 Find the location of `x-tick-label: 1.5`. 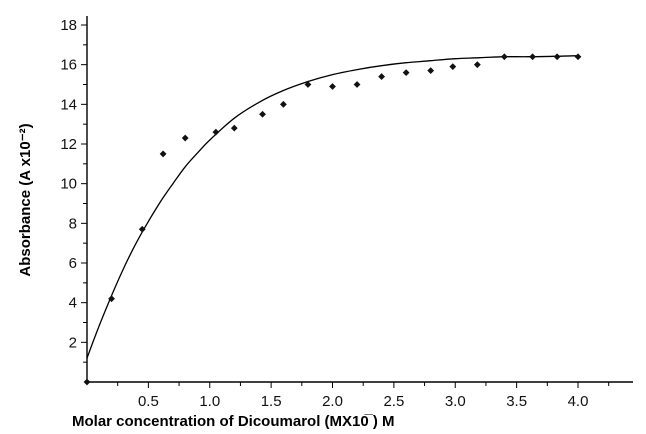

x-tick-label: 1.5 is located at coordinates (271, 401).